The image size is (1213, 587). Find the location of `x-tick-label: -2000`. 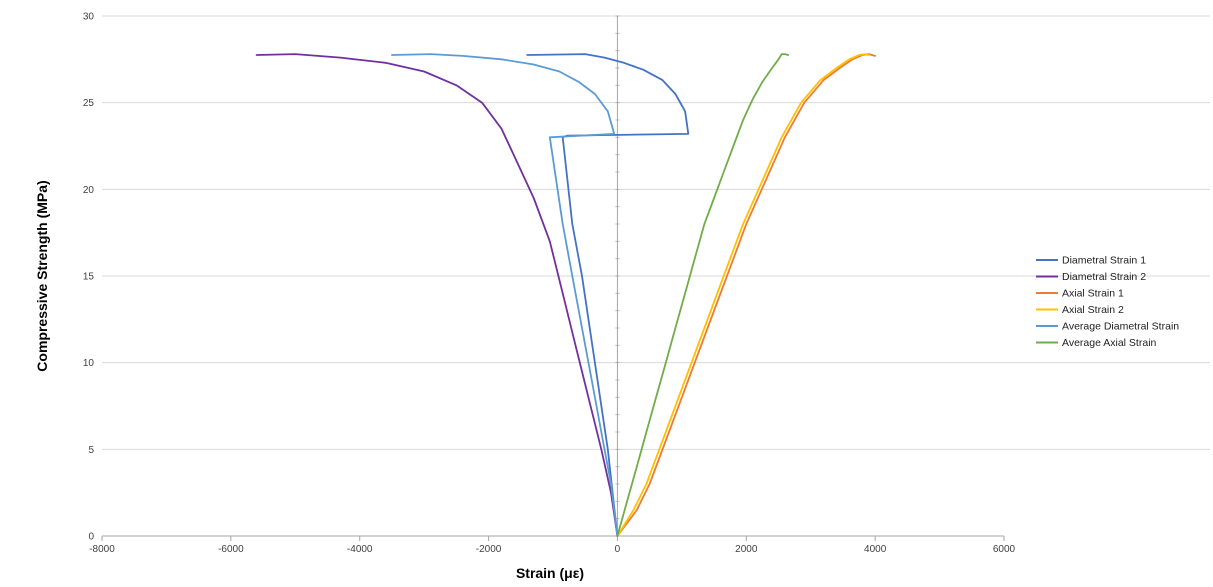

x-tick-label: -2000 is located at coordinates (489, 549).